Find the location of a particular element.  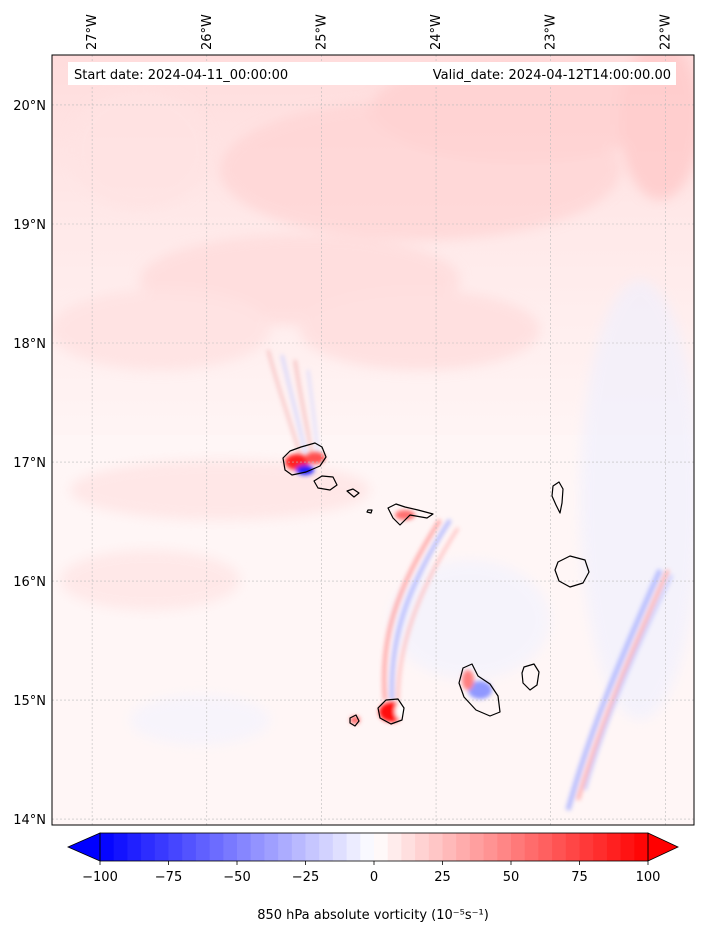

coastline-maio is located at coordinates (530, 677).